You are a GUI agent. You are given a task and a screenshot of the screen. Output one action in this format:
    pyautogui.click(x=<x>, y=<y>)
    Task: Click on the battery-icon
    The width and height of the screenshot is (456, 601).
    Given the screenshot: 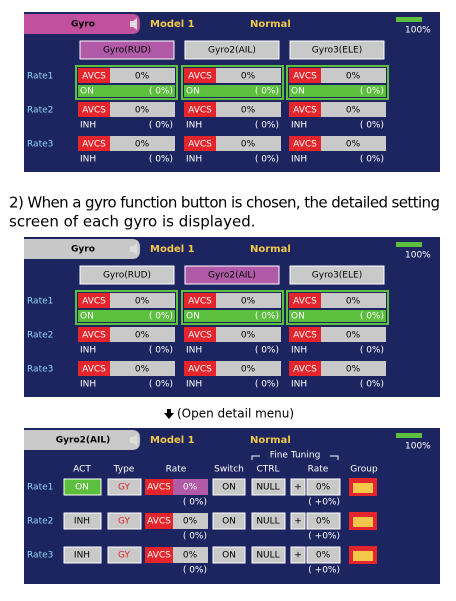 What is the action you would take?
    pyautogui.click(x=409, y=19)
    